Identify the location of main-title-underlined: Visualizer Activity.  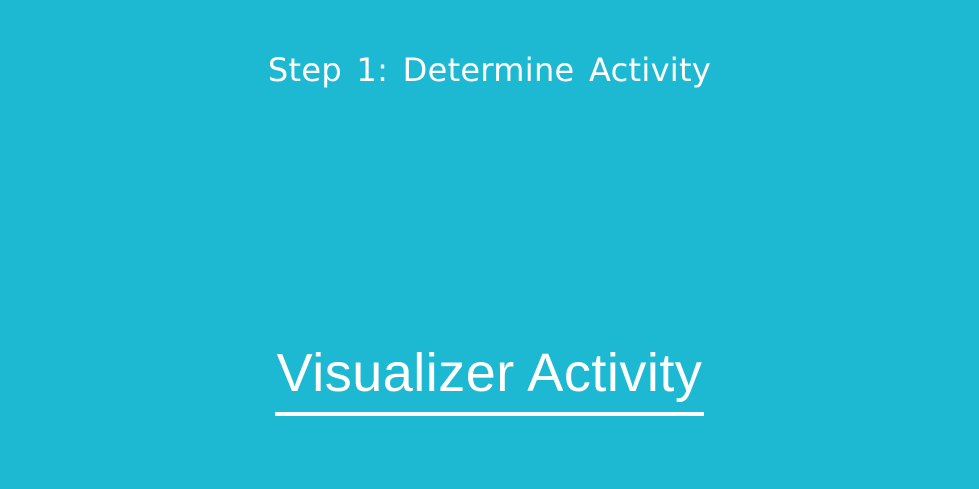
(489, 377).